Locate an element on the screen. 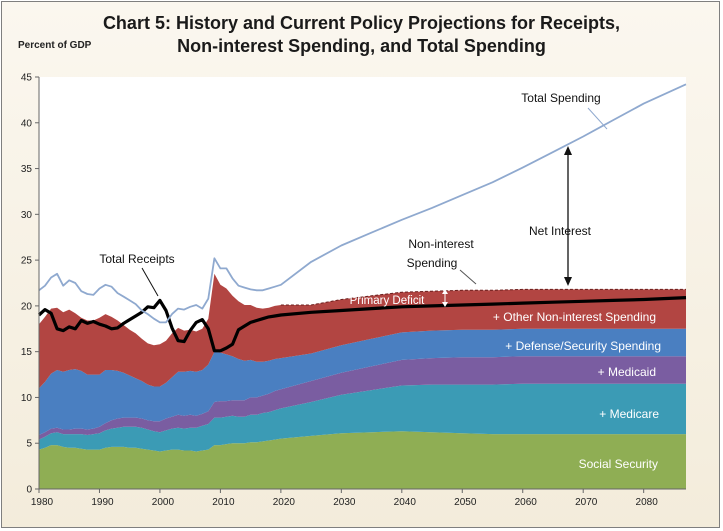  y-tick-label-5: 5 is located at coordinates (29, 444).